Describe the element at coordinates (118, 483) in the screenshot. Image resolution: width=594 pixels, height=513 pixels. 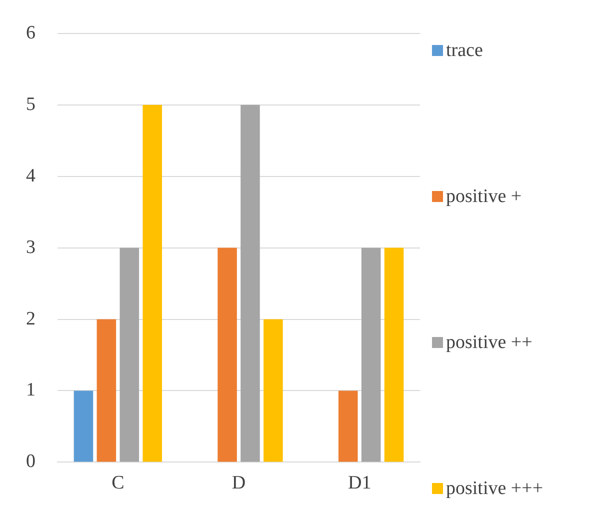
I see `x-tick-label: C` at that location.